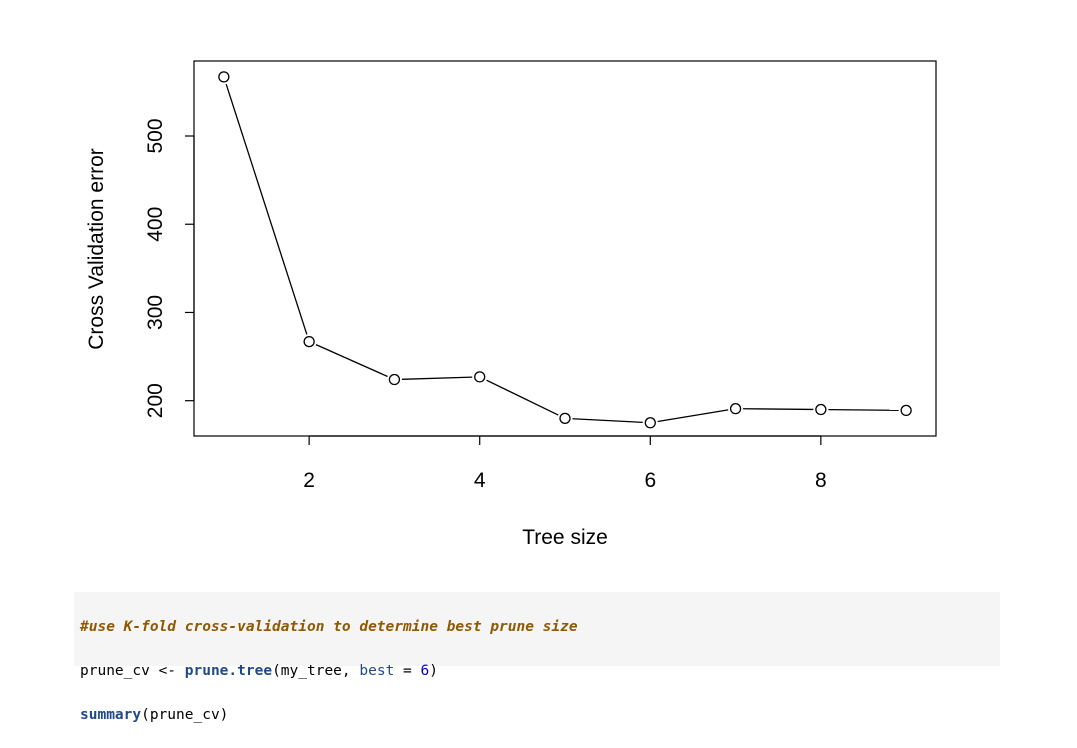 This screenshot has width=1077, height=748. I want to click on code-args: (my_tree,, so click(316, 671).